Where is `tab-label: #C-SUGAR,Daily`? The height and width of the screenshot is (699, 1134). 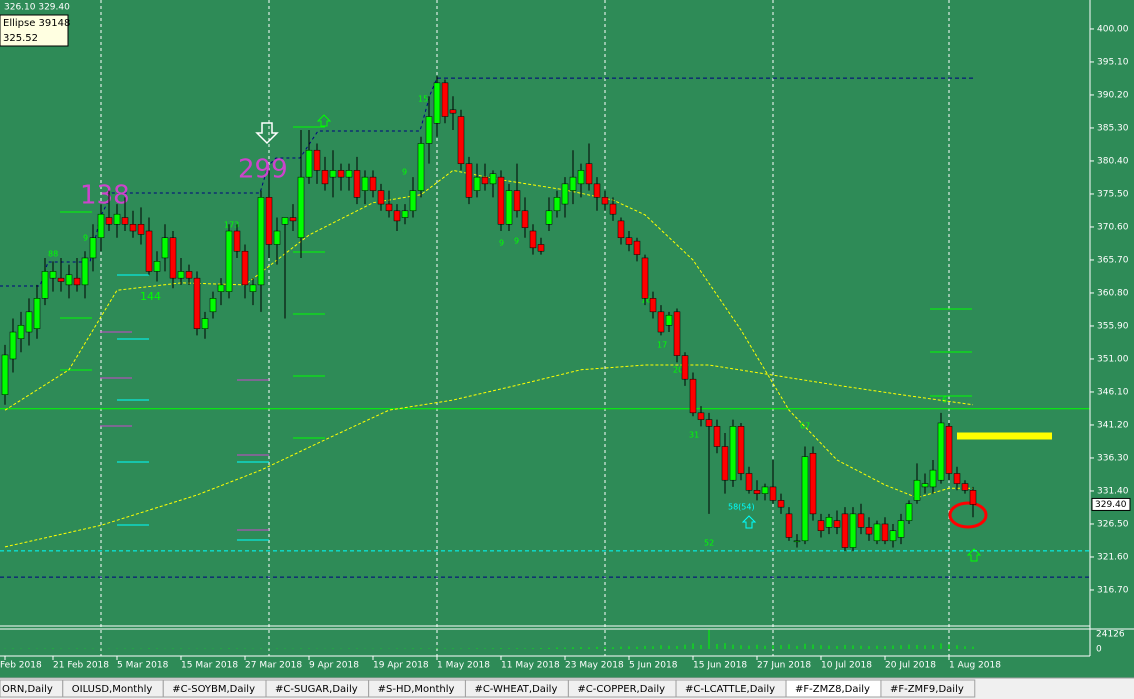 tab-label: #C-SUGAR,Daily is located at coordinates (316, 689).